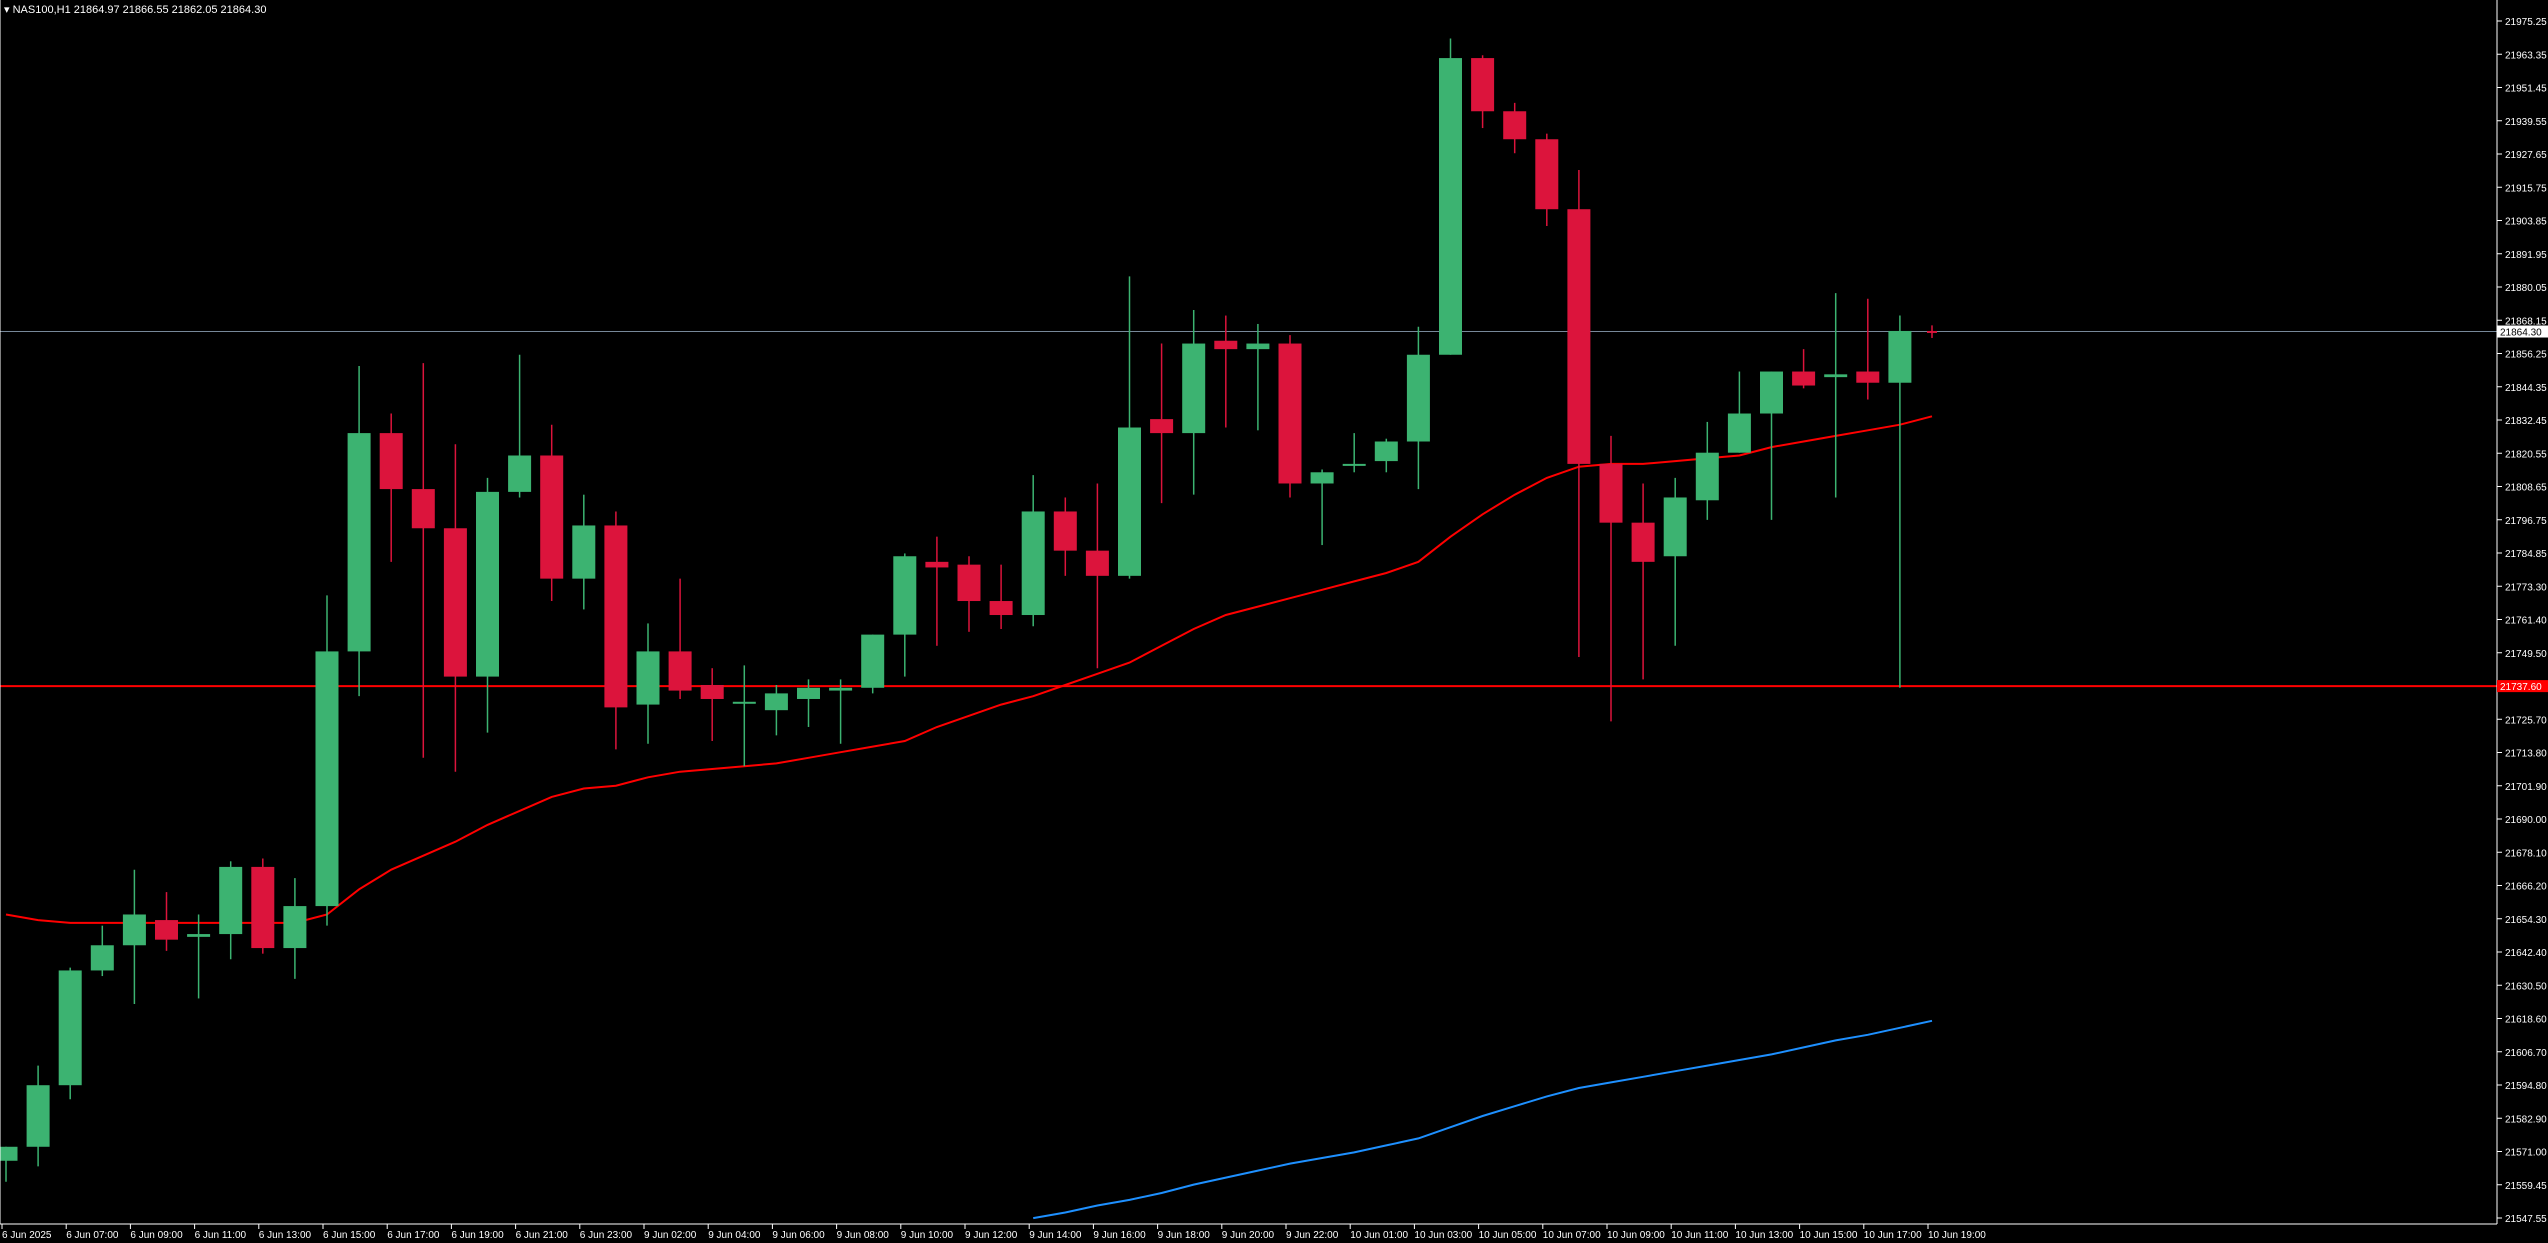 This screenshot has height=1243, width=2548. What do you see at coordinates (156, 1235) in the screenshot?
I see `x-tick-label: 6 Jun 09:00` at bounding box center [156, 1235].